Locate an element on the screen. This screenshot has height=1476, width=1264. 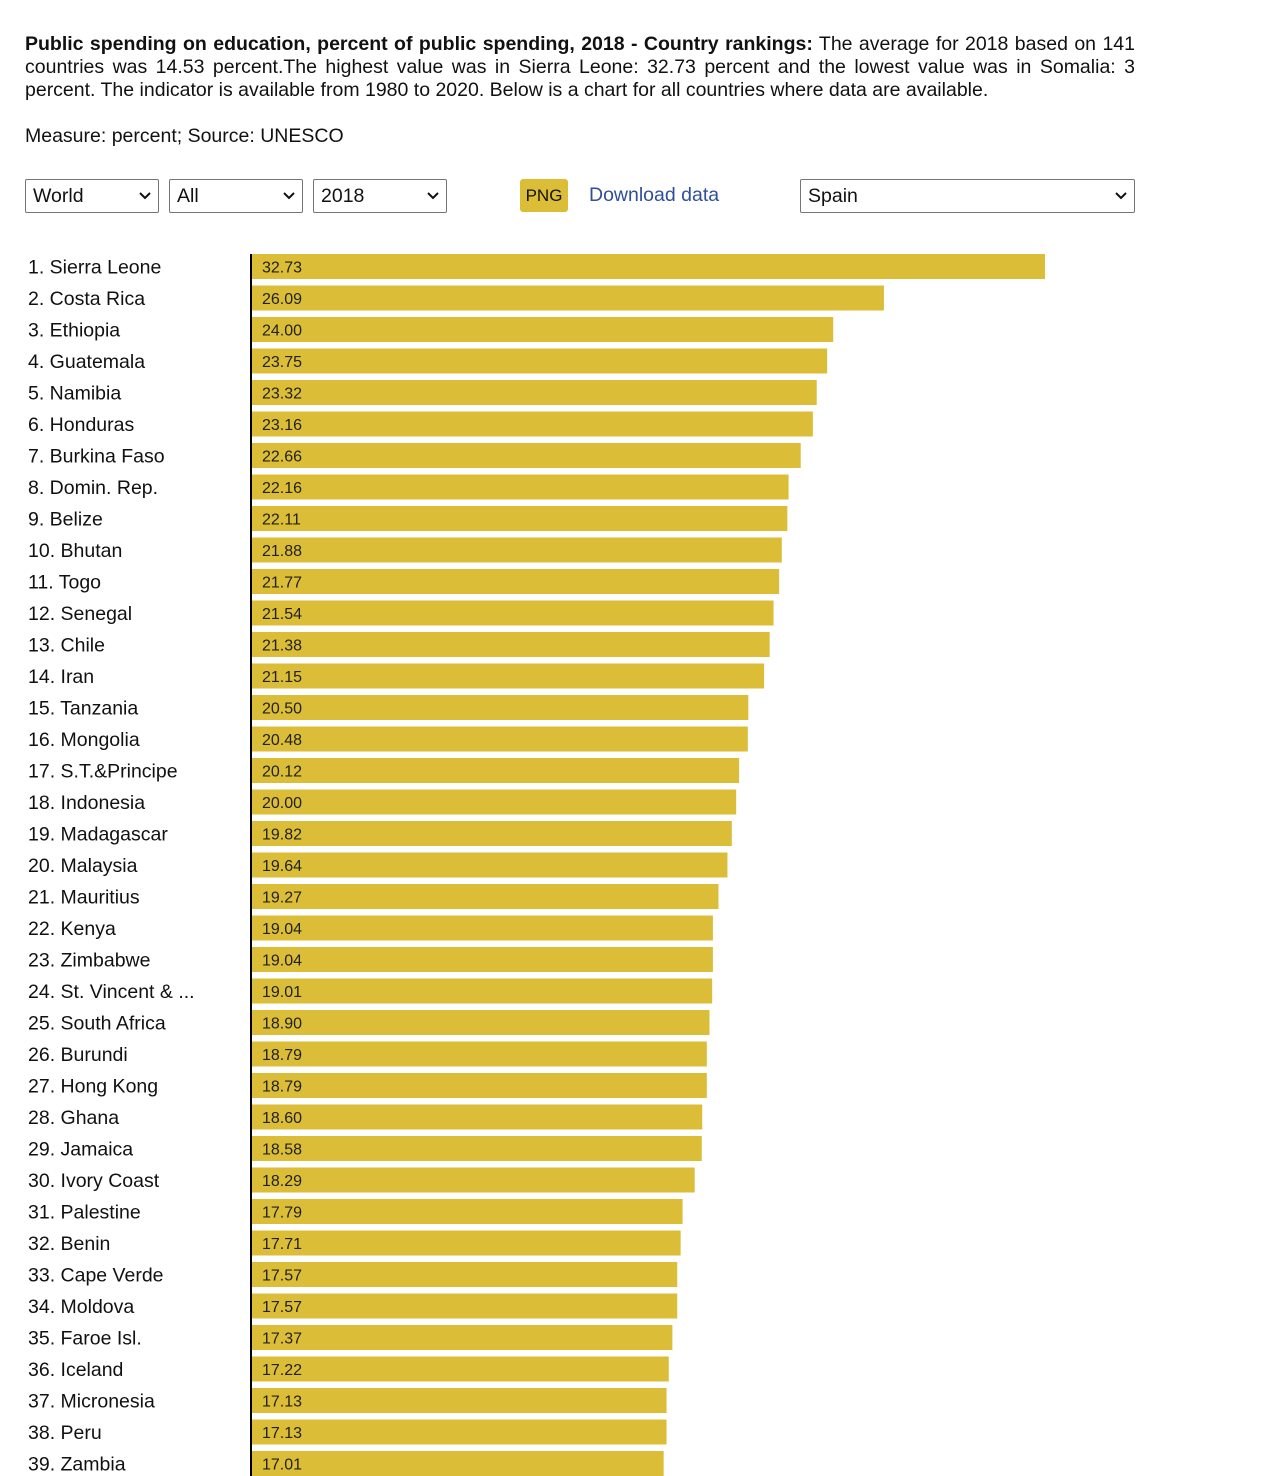
category-label: 9. Belize is located at coordinates (65, 520).